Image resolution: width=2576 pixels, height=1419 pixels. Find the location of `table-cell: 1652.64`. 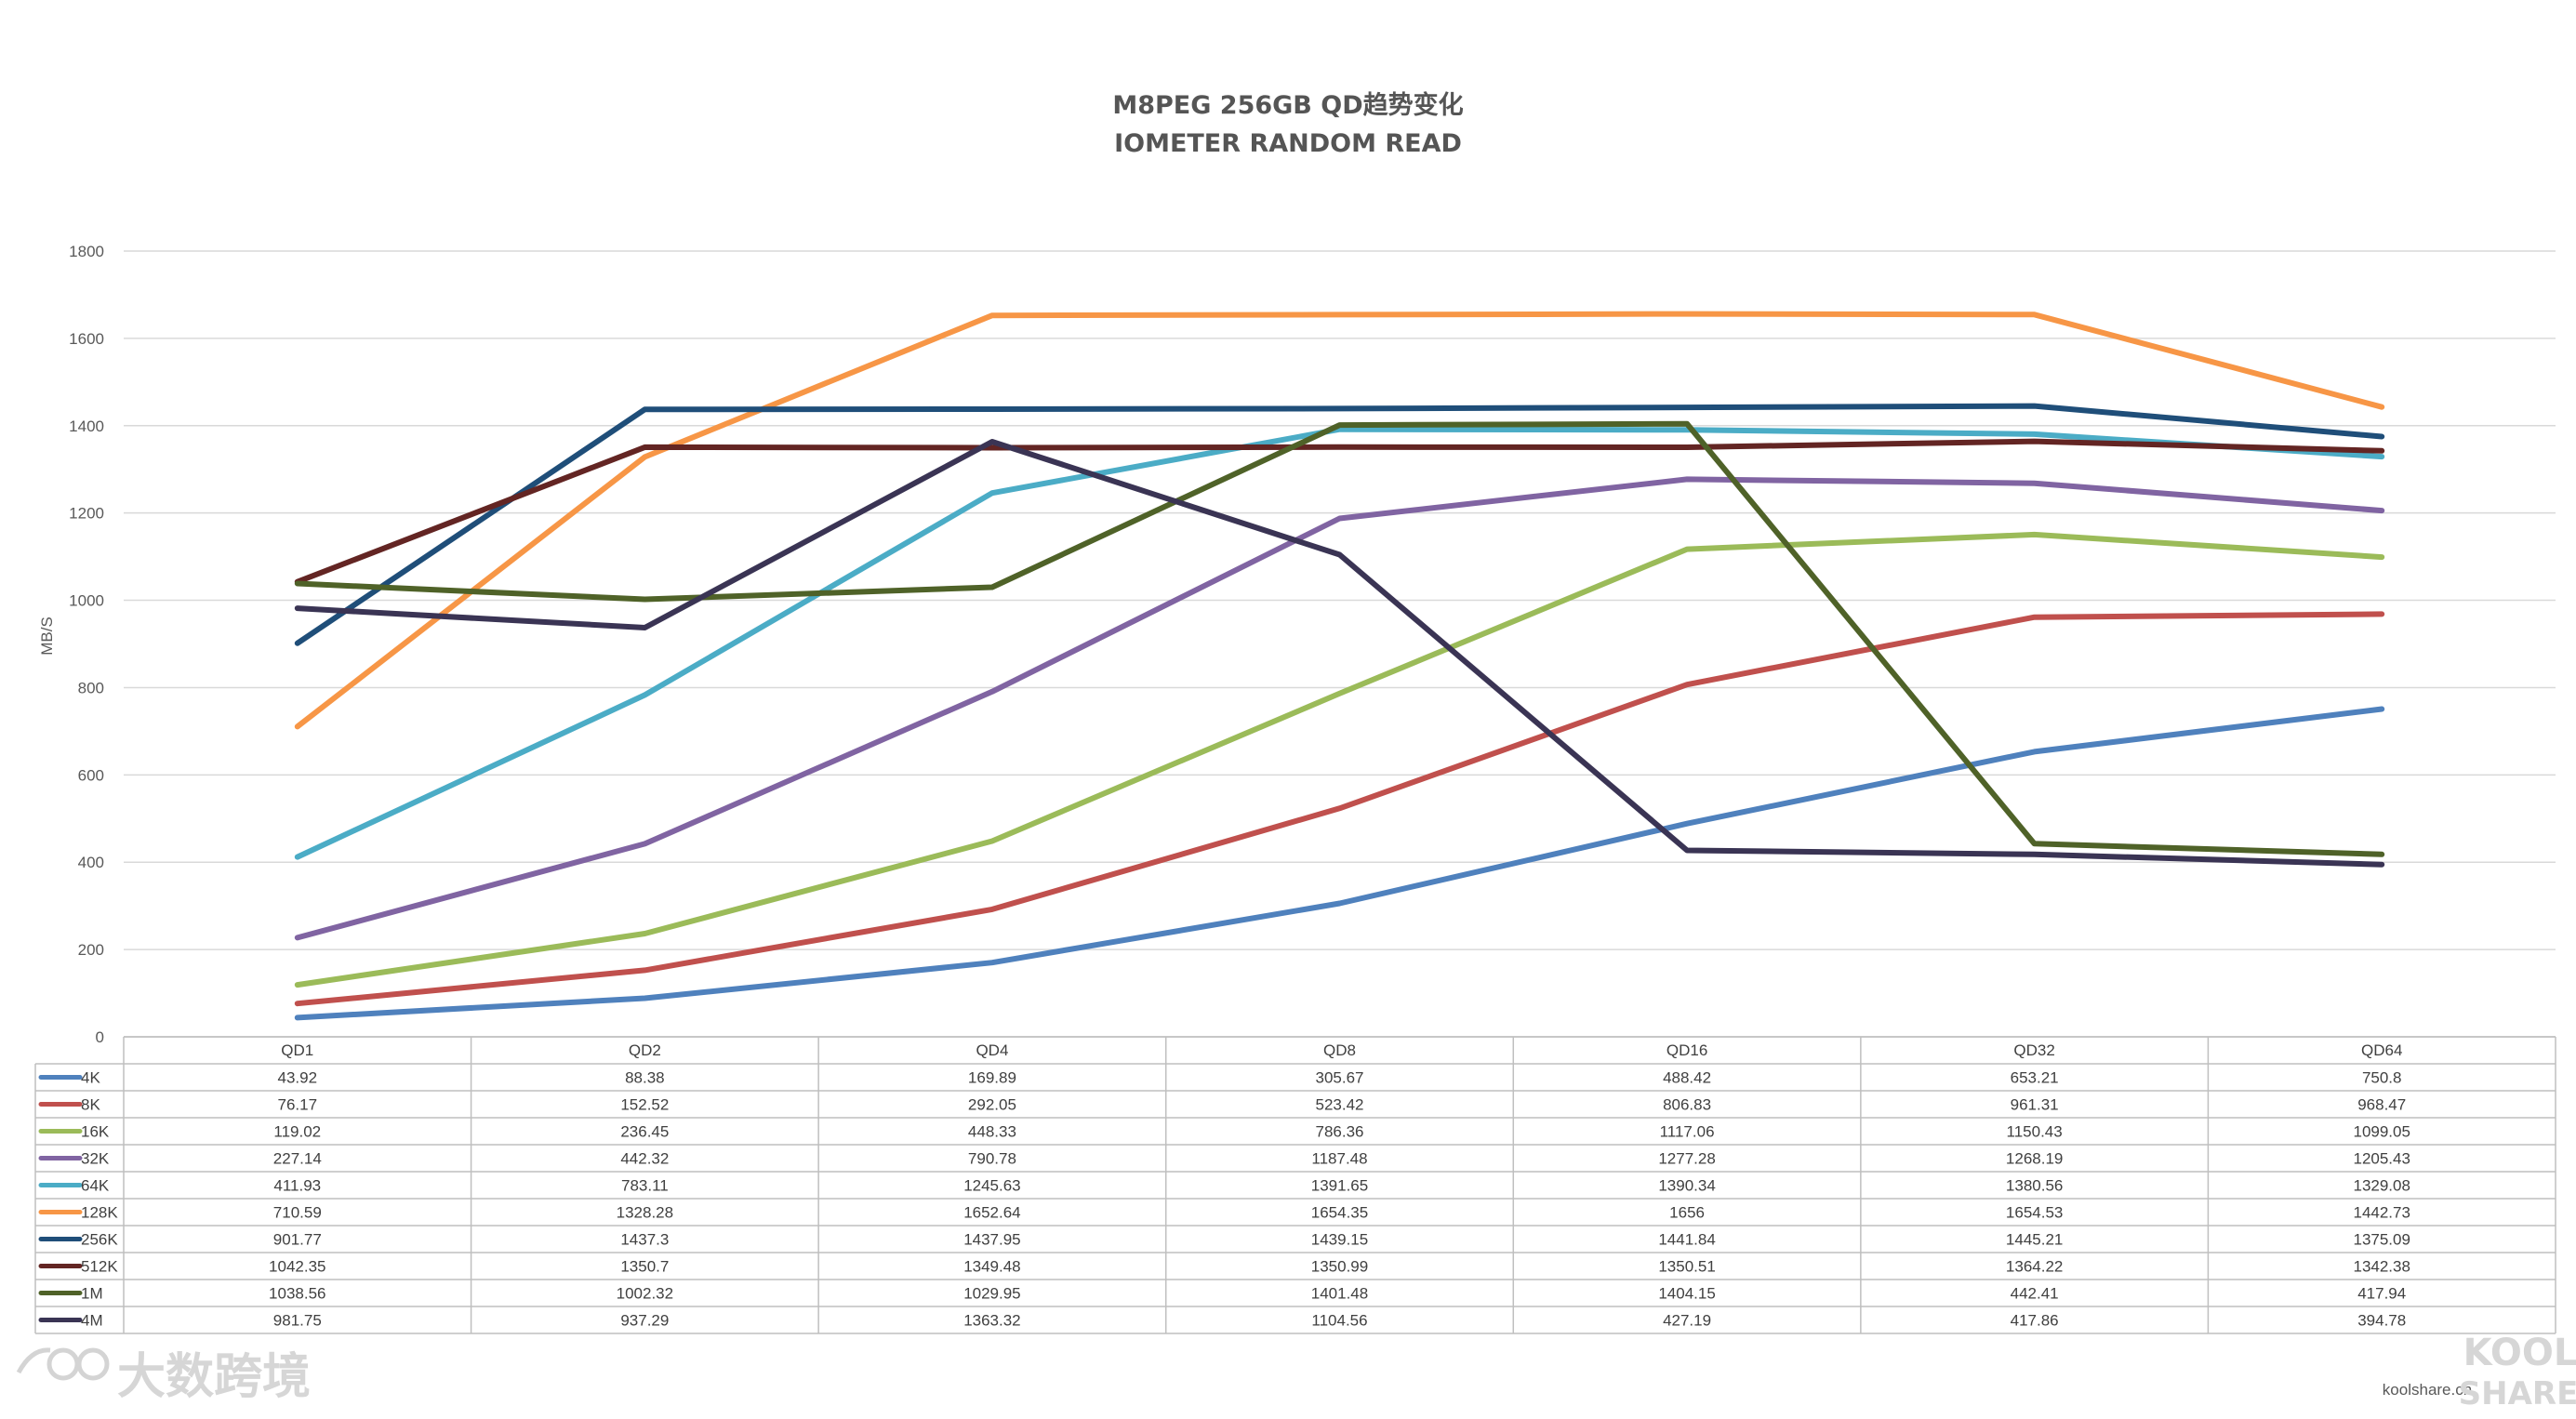

table-cell: 1652.64 is located at coordinates (991, 1213).